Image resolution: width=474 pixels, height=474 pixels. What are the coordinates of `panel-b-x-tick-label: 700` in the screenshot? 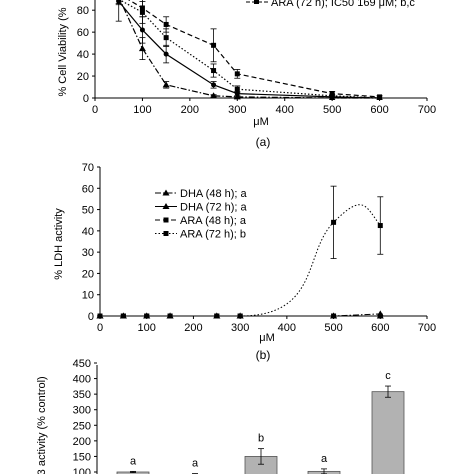 It's located at (427, 328).